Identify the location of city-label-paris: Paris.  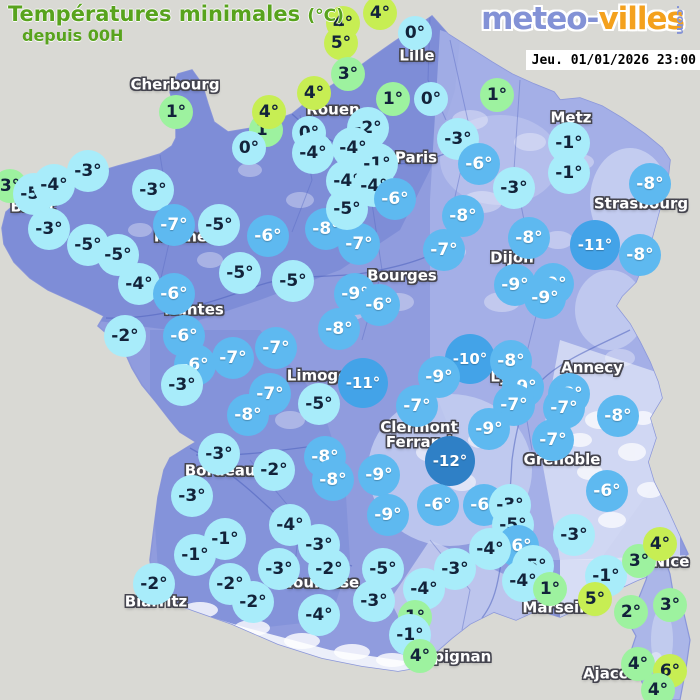
(416, 157).